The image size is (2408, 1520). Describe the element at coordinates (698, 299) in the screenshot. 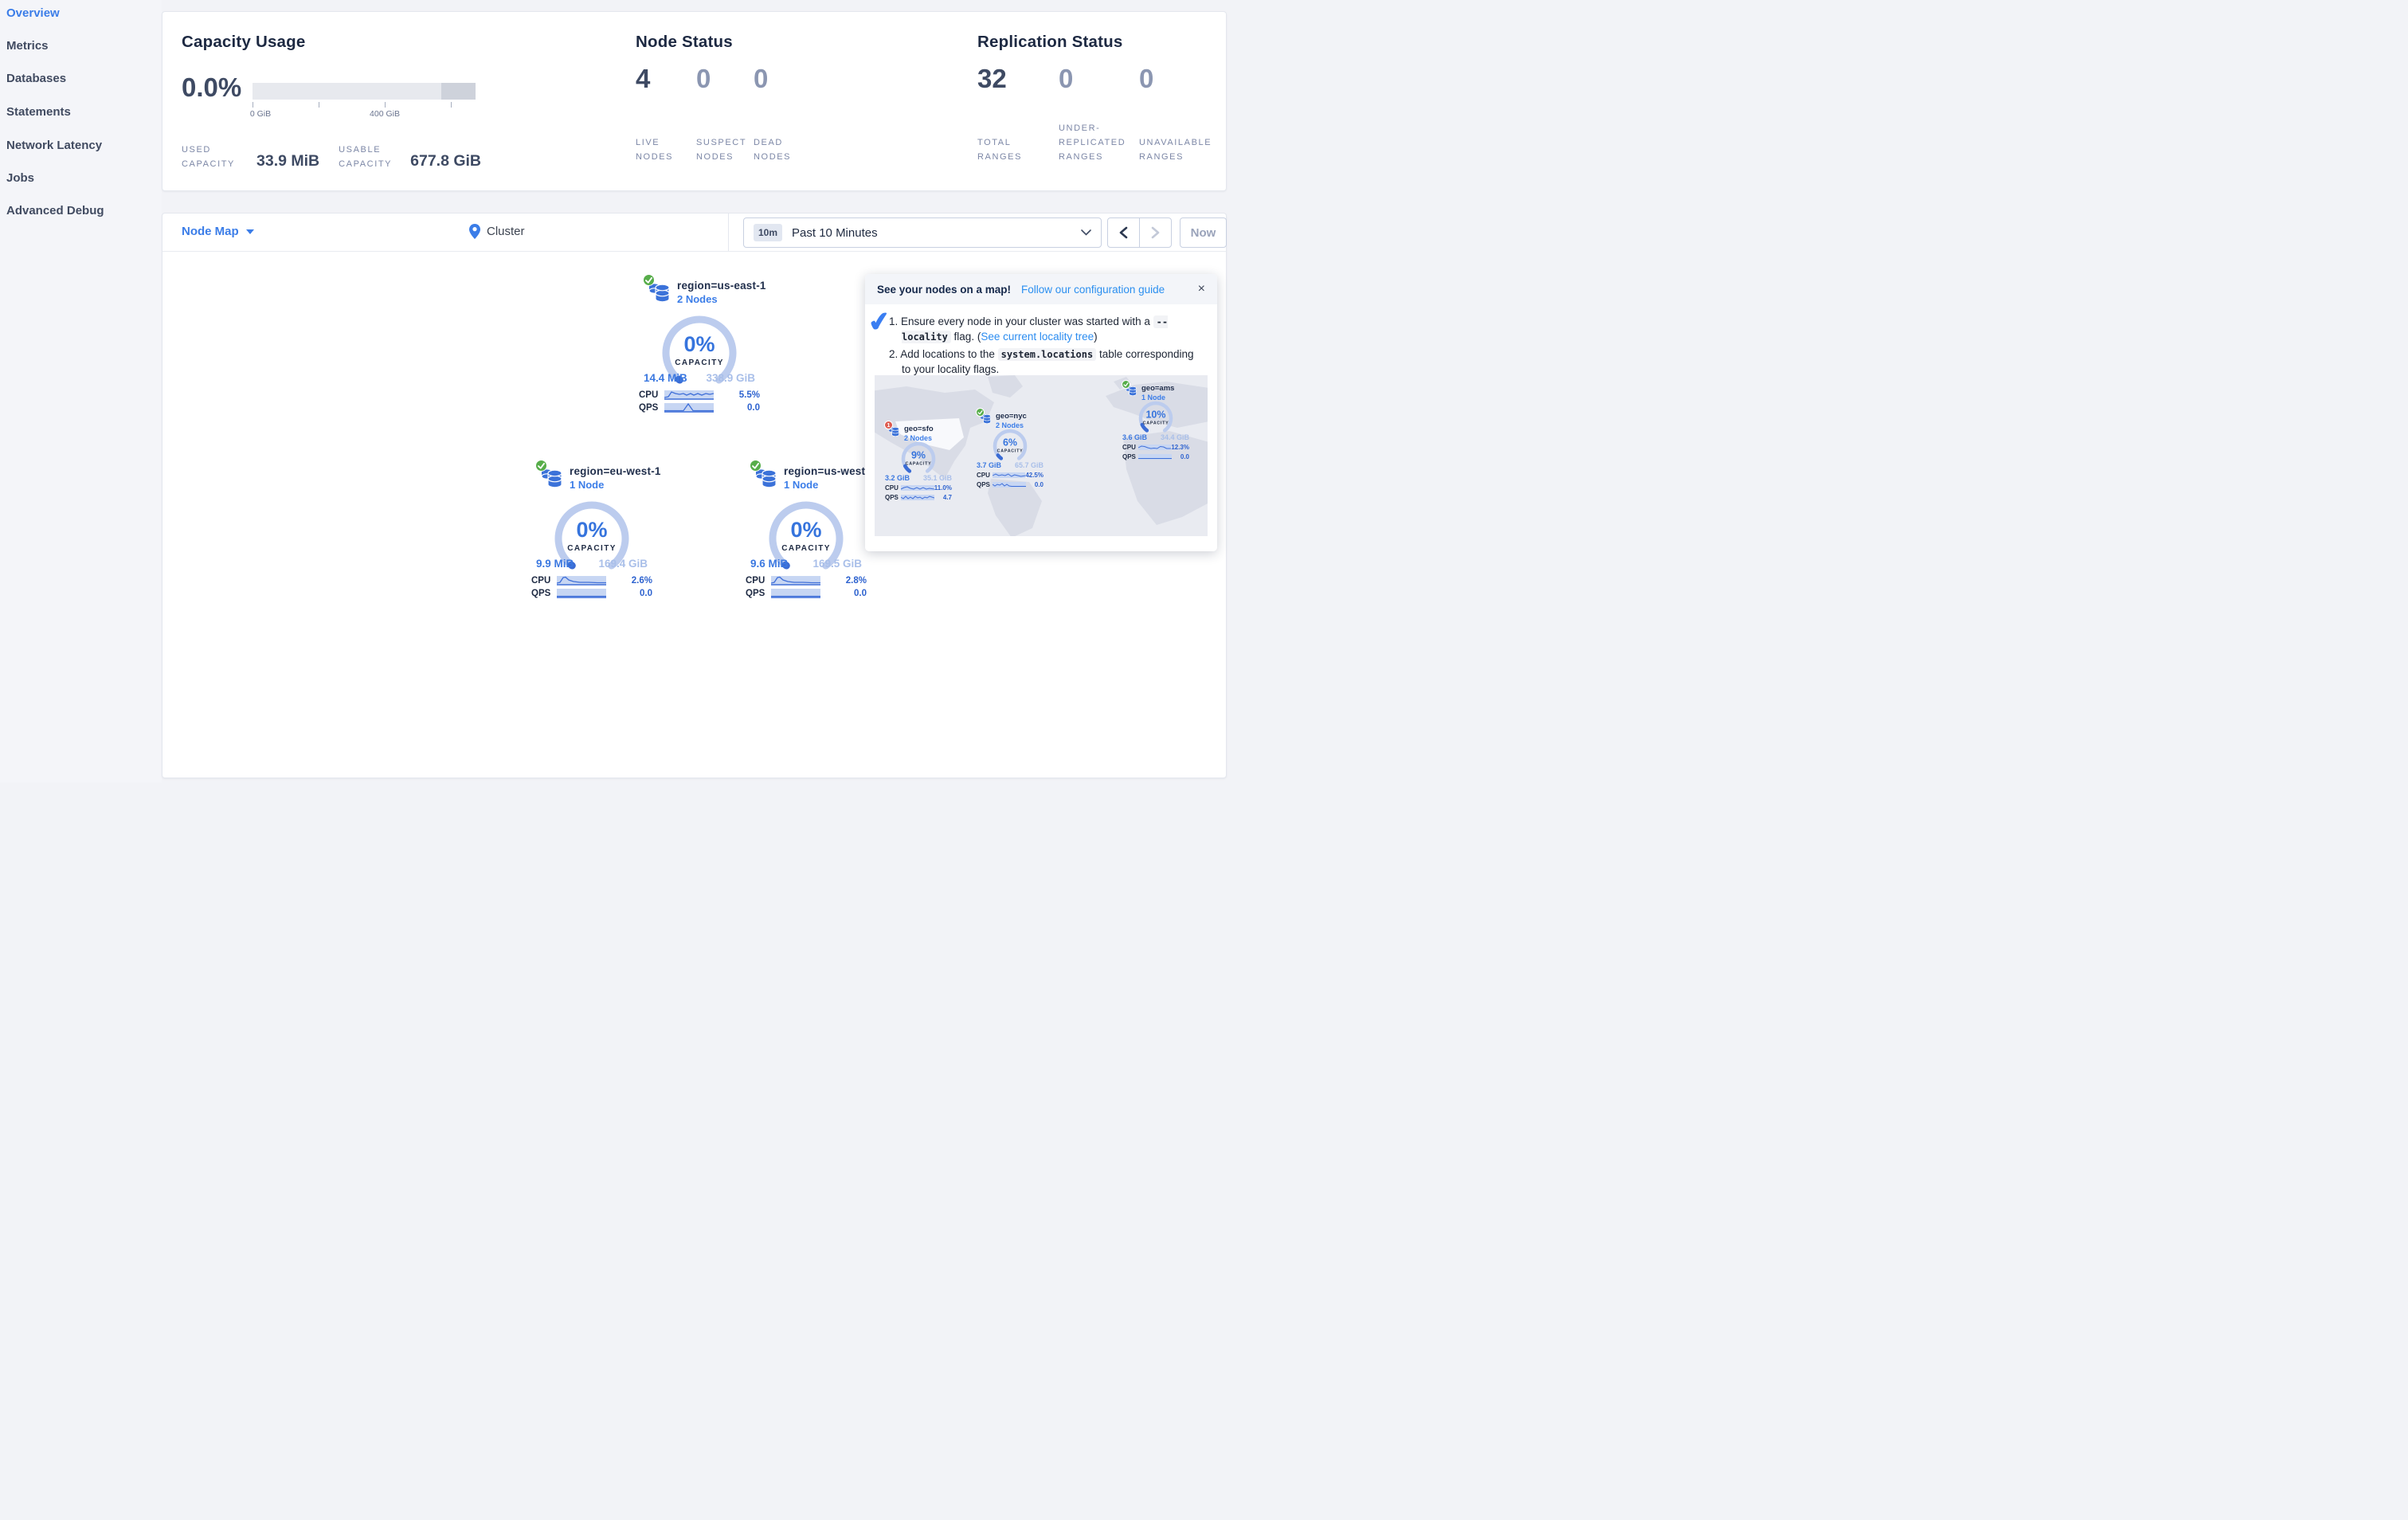

I see `region-node-count-link: 2 Nodes` at that location.